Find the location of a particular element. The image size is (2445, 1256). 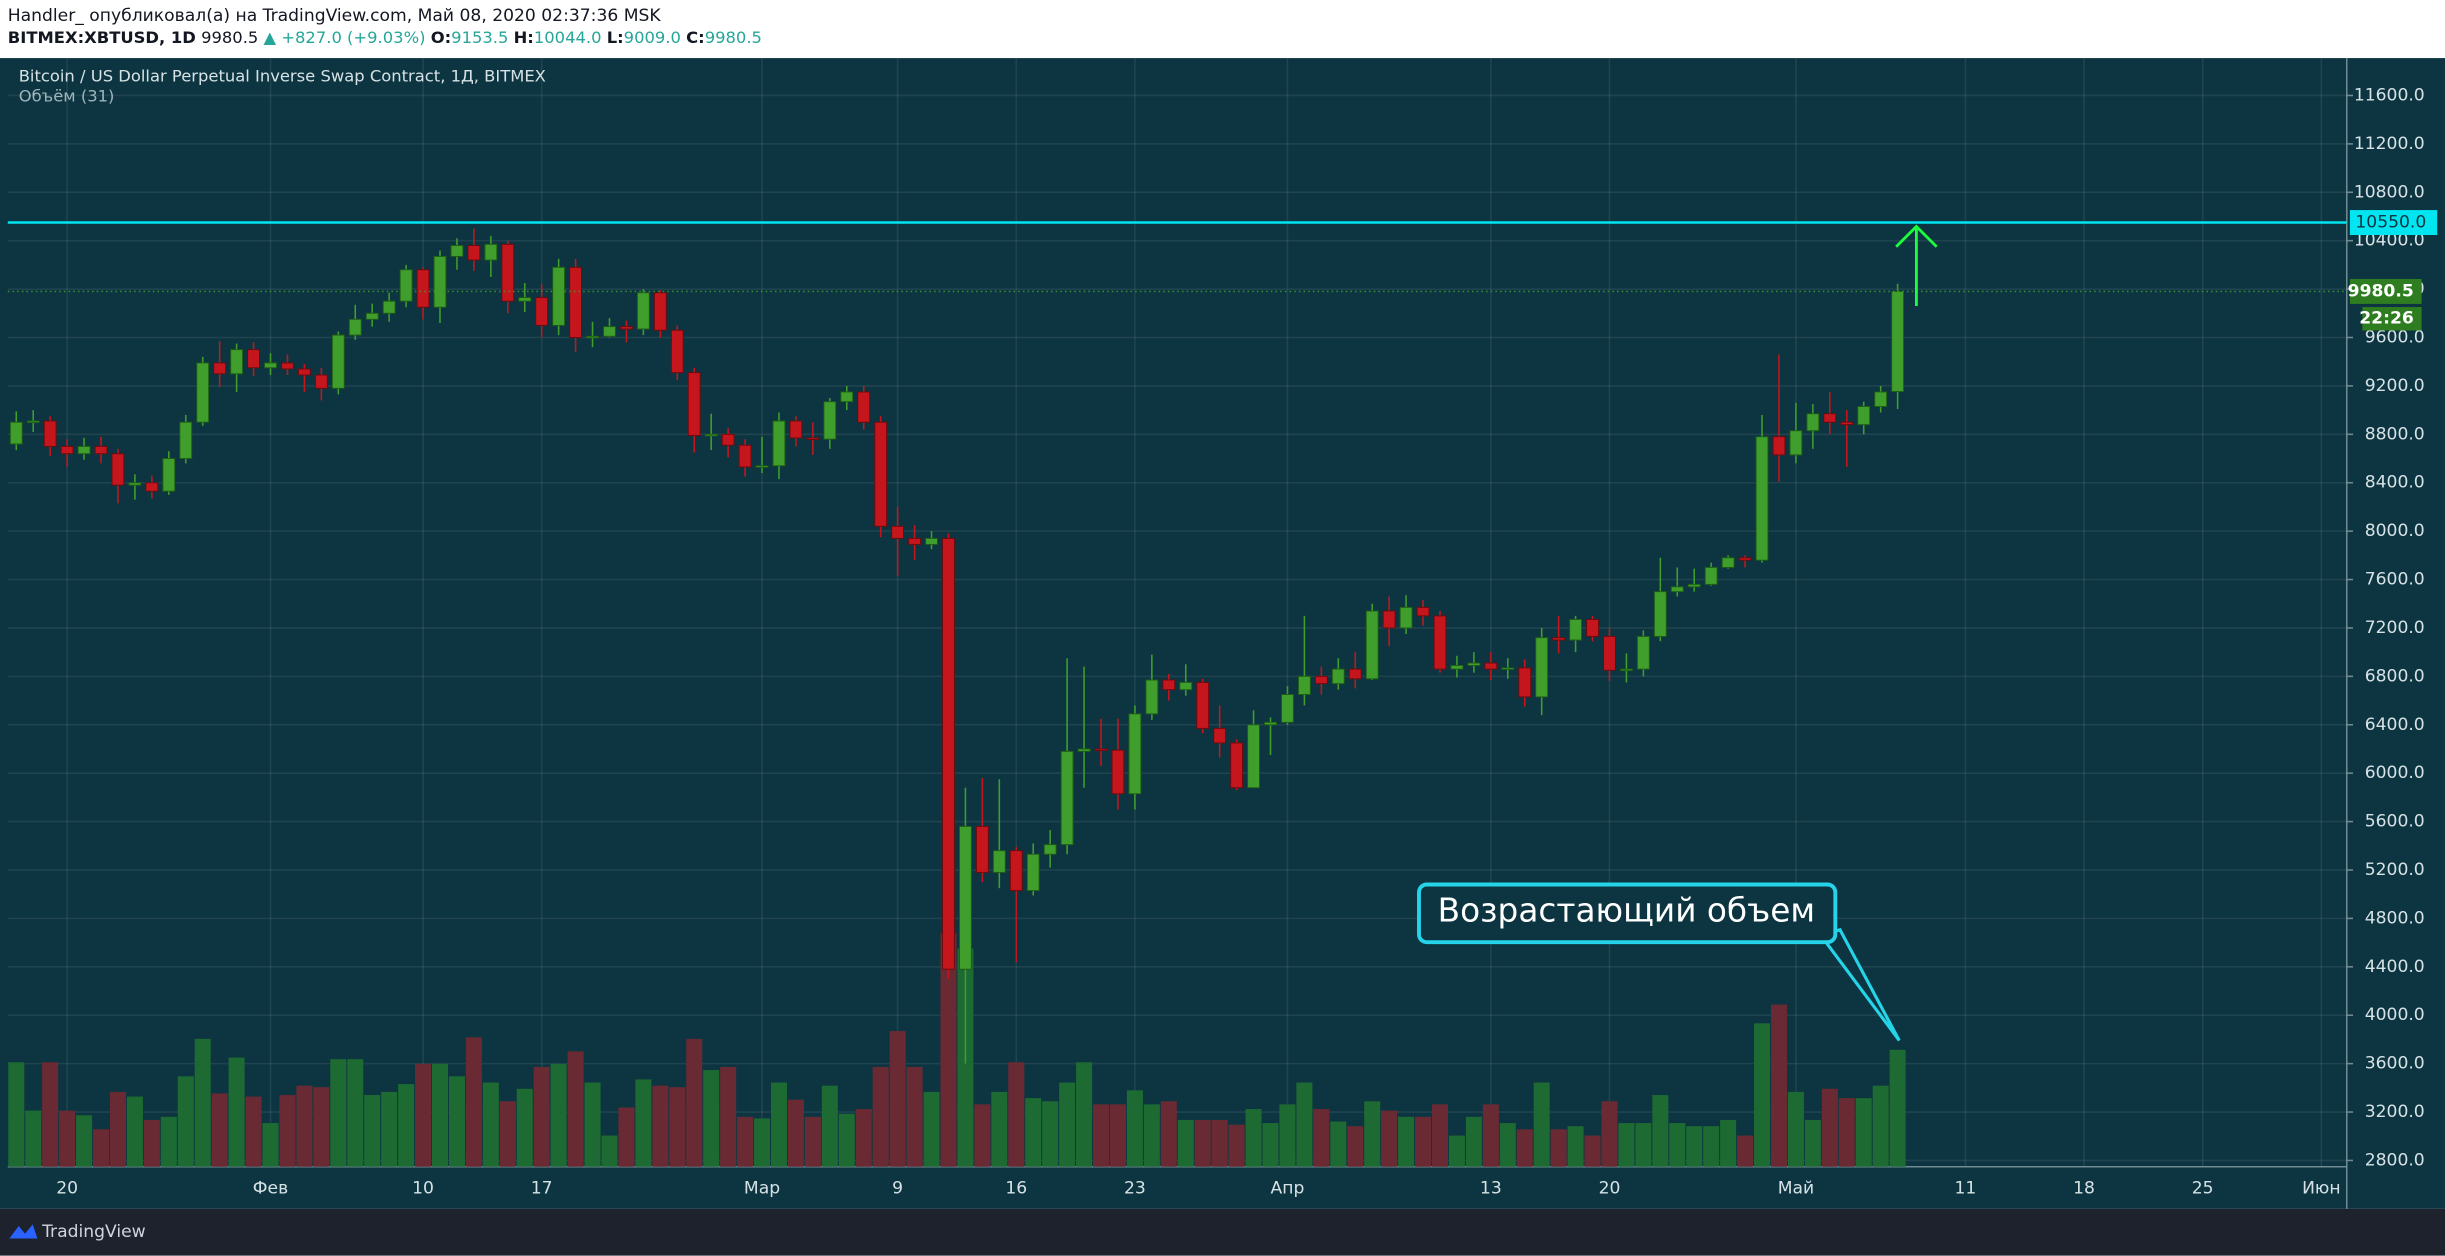

price: 9980.5 is located at coordinates (229, 36).